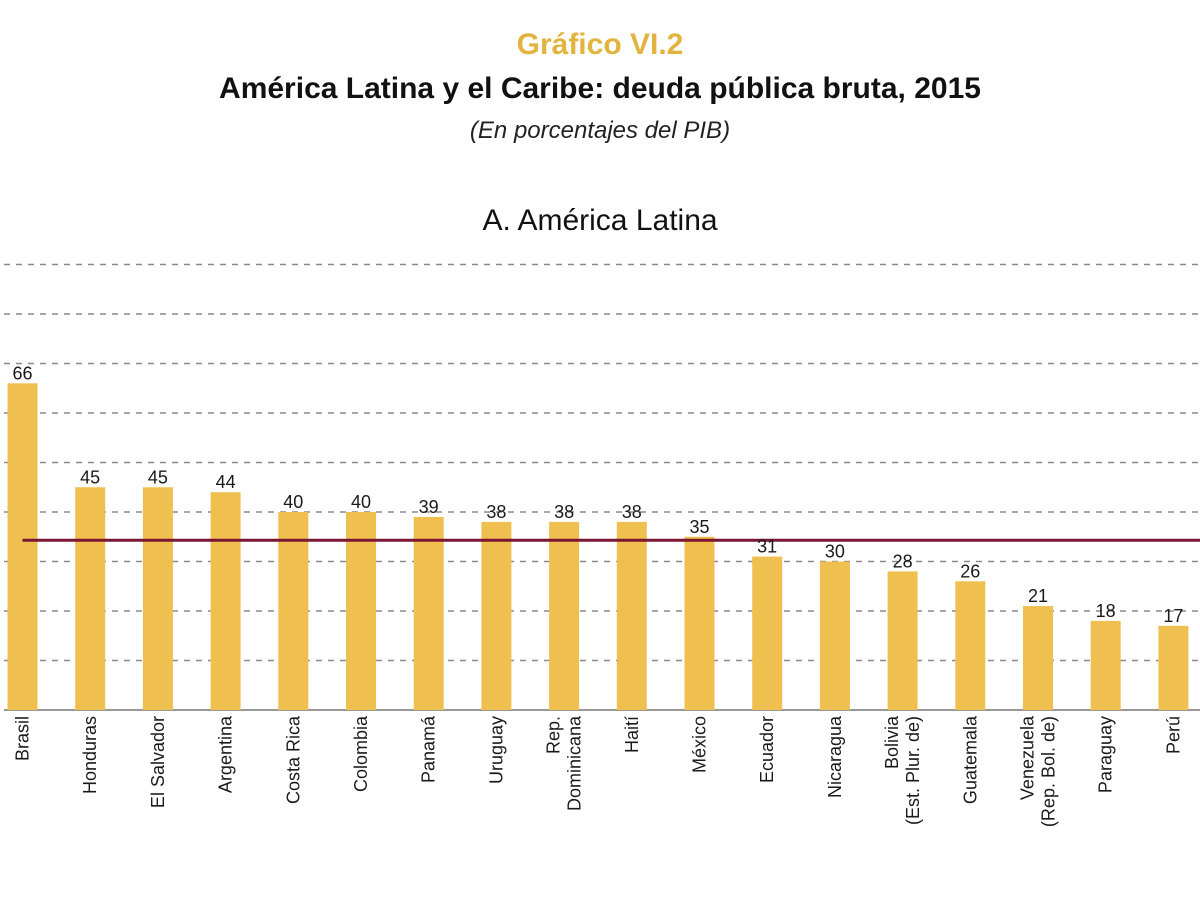  I want to click on value-label-7: 38, so click(496, 512).